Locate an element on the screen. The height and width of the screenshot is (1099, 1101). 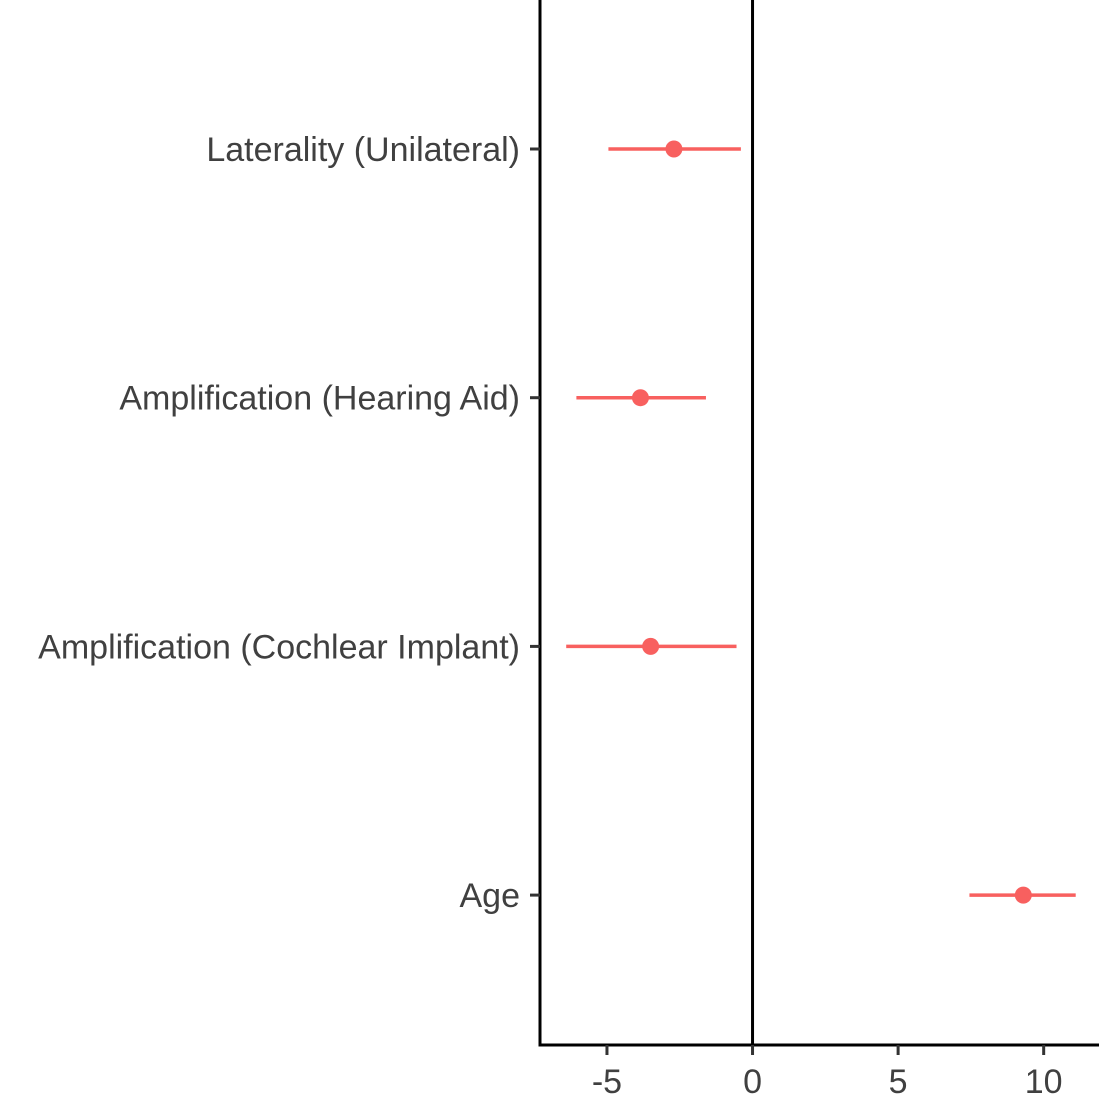
x-tick-label: 5 is located at coordinates (898, 1078).